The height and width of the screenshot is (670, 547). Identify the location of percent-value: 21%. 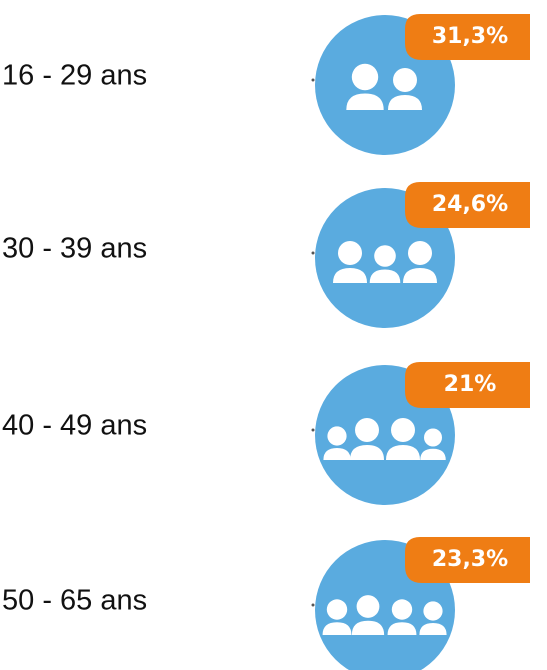
(470, 384).